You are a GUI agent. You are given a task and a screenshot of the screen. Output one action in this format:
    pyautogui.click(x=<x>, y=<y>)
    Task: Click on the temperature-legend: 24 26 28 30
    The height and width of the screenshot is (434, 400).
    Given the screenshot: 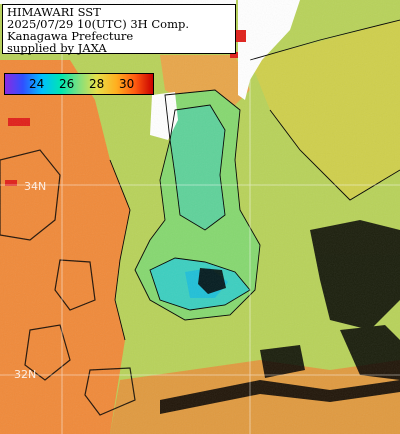 What is the action you would take?
    pyautogui.click(x=79, y=84)
    